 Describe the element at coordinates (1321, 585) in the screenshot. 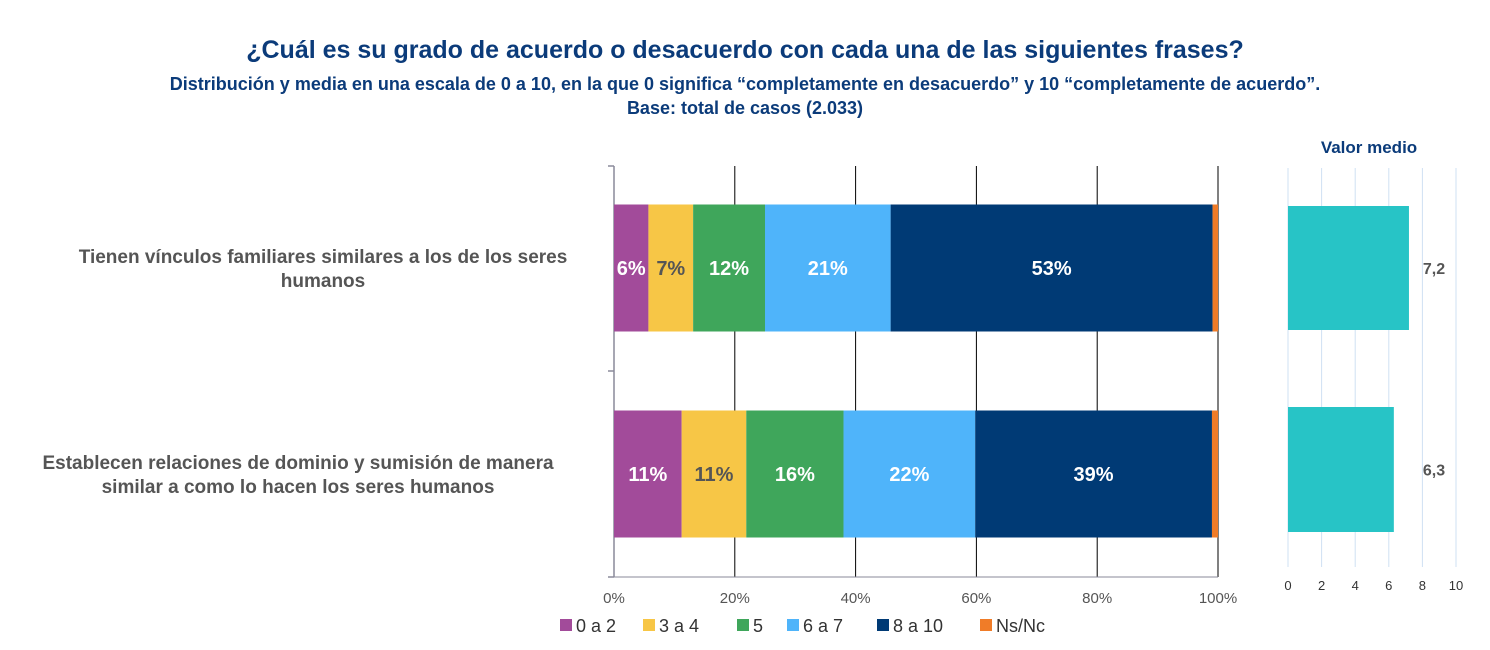

I see `mean-x-tick-label: 2` at that location.